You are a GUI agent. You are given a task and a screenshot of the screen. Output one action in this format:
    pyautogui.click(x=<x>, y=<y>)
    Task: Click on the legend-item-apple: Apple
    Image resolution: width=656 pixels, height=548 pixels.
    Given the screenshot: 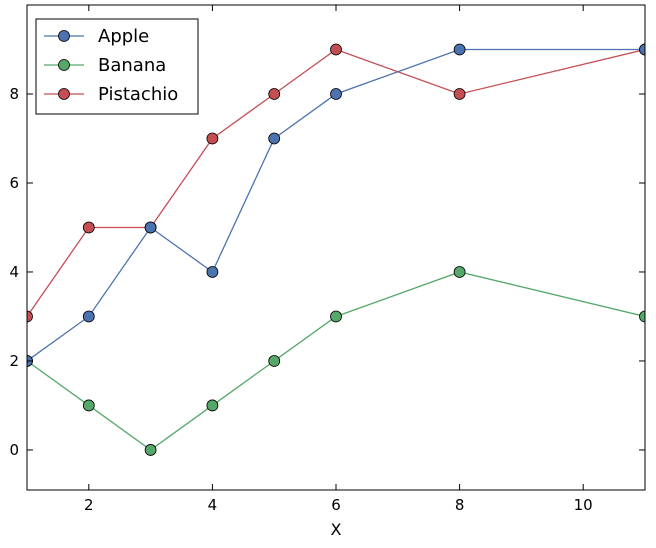 What is the action you would take?
    pyautogui.click(x=96, y=36)
    